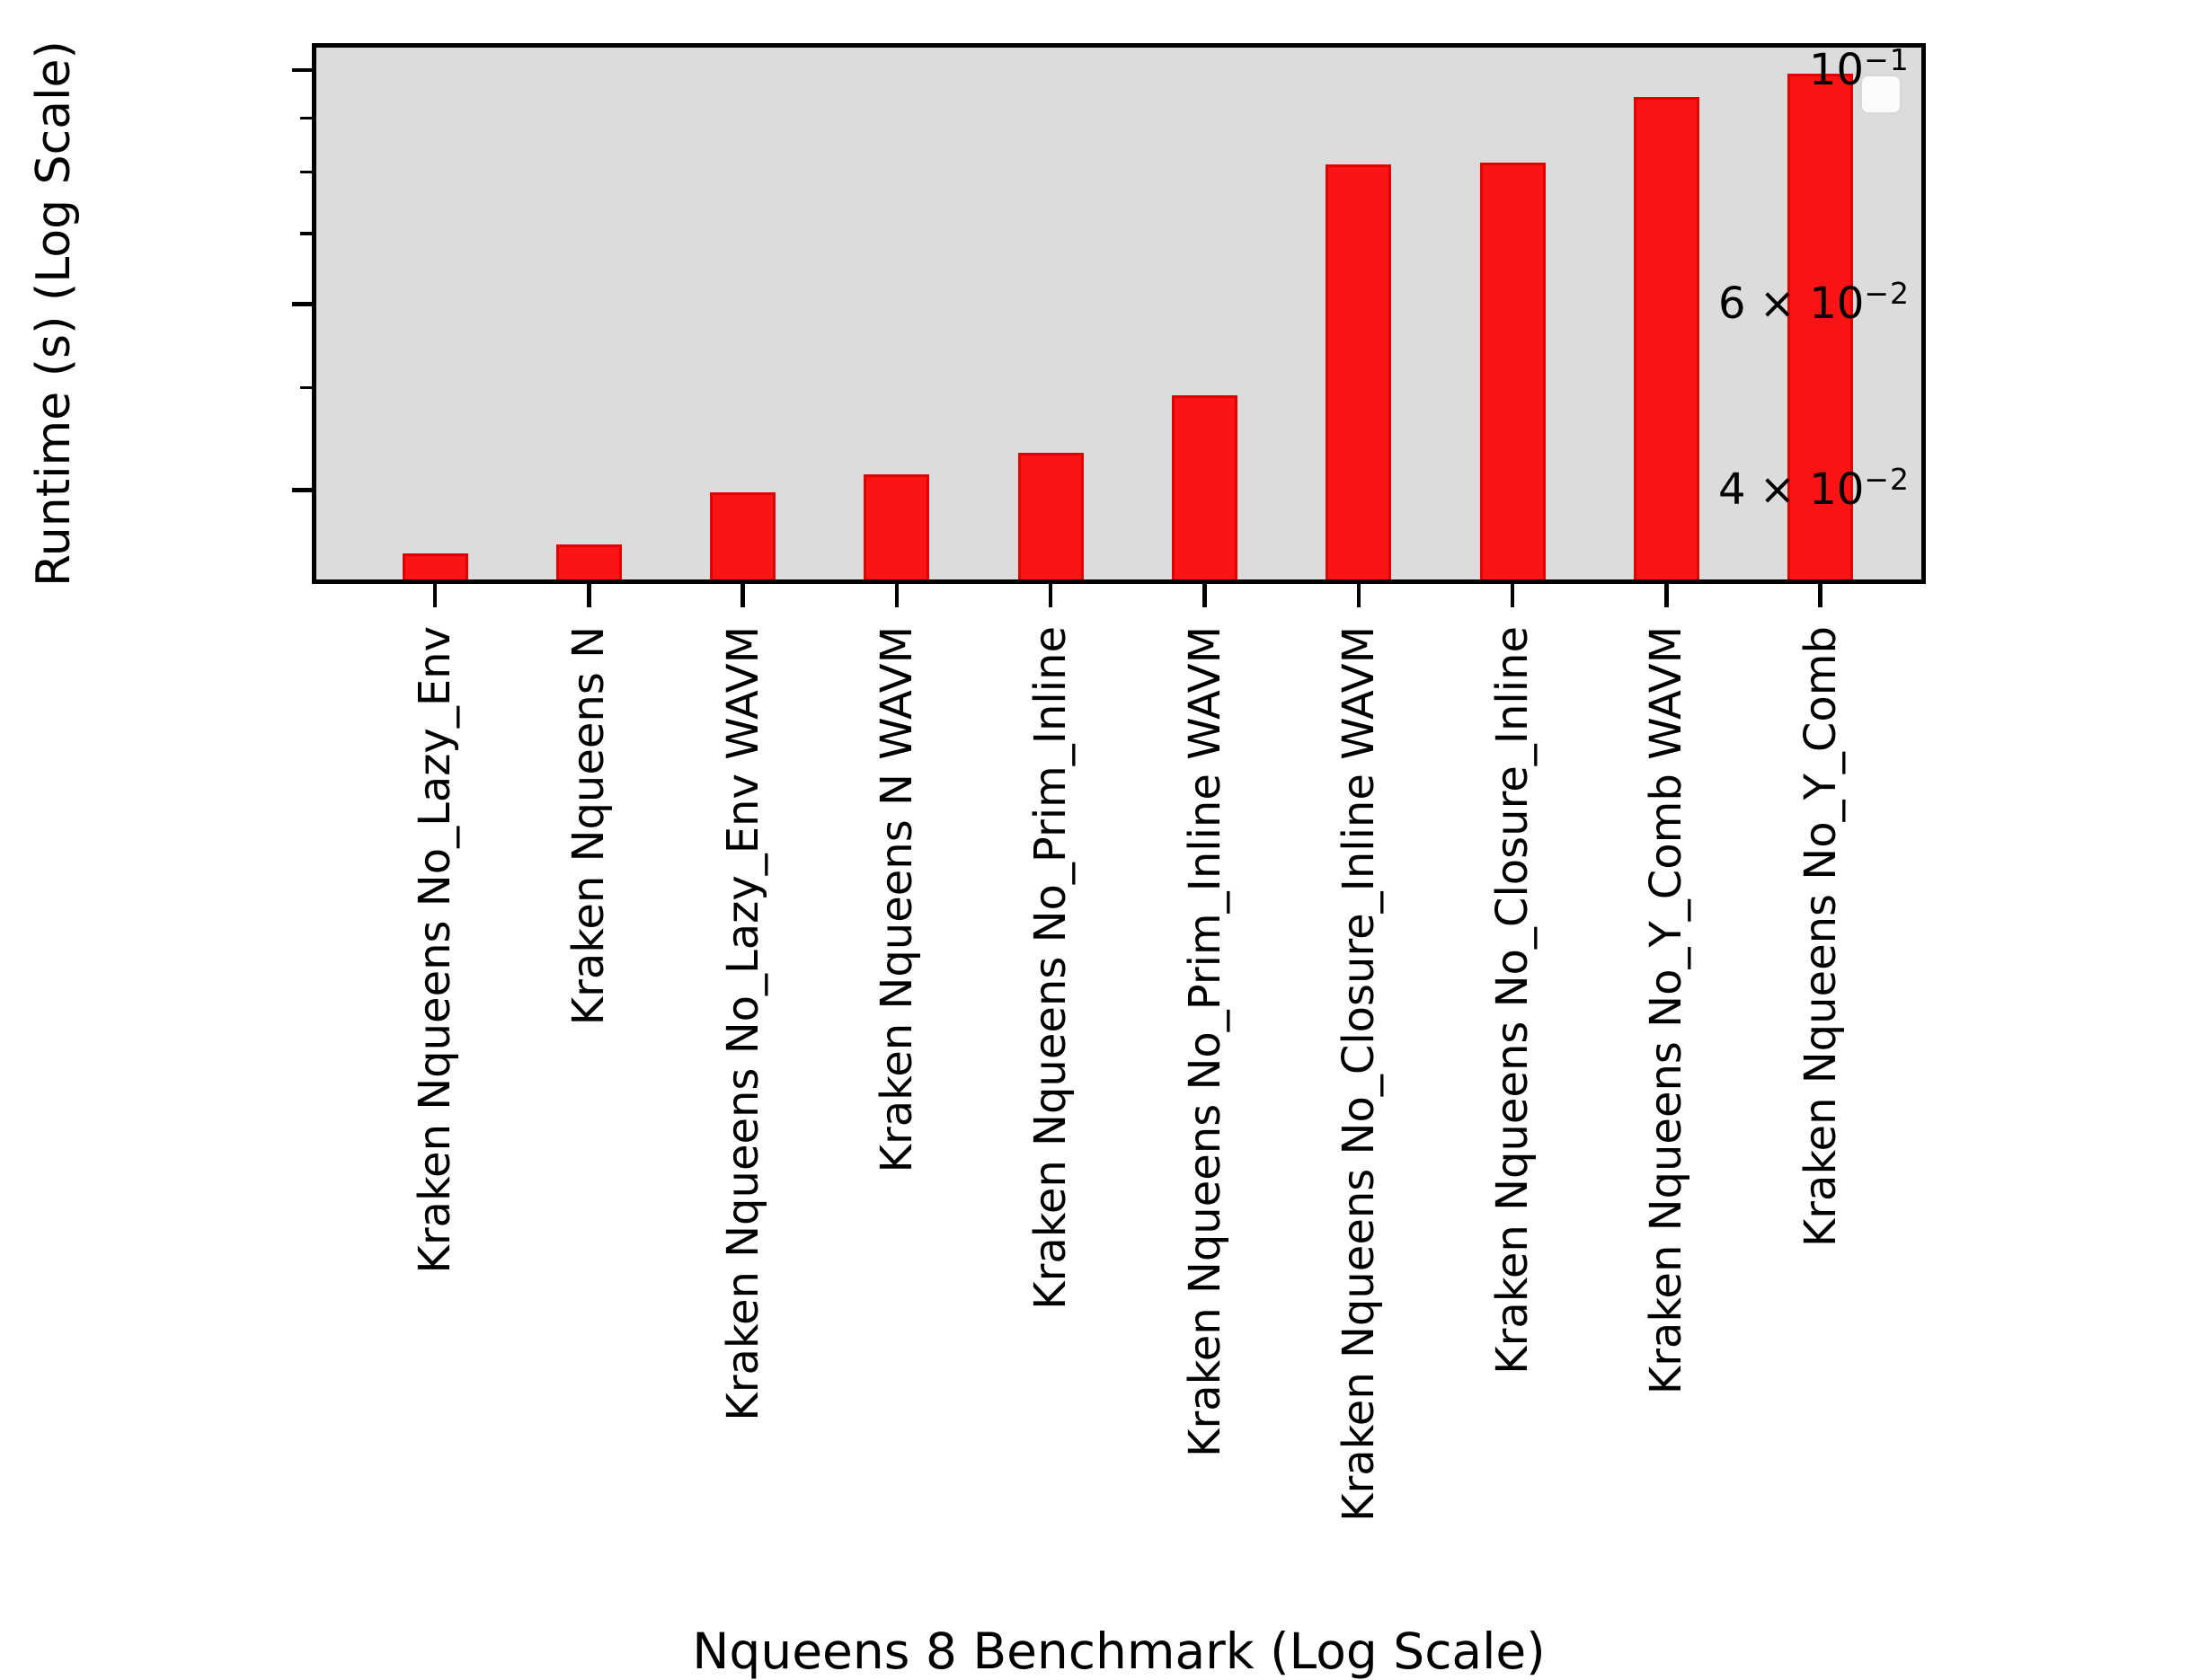 The height and width of the screenshot is (1680, 2208). Describe the element at coordinates (1051, 968) in the screenshot. I see `x-tick-label: Kraken Nqueens No_Prim_Inline` at that location.